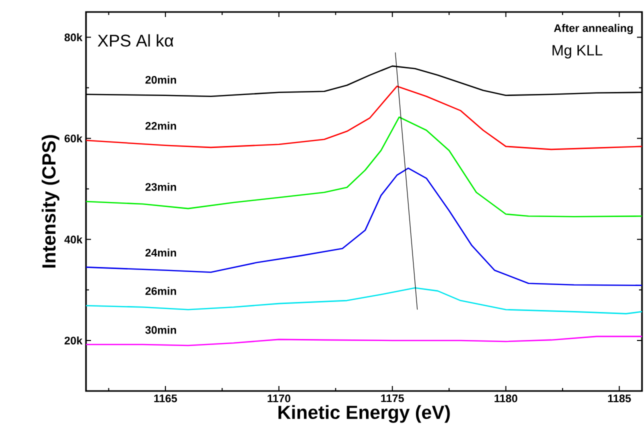 The image size is (644, 445). I want to click on y-axis-title: Intensity (CPS), so click(51, 201).